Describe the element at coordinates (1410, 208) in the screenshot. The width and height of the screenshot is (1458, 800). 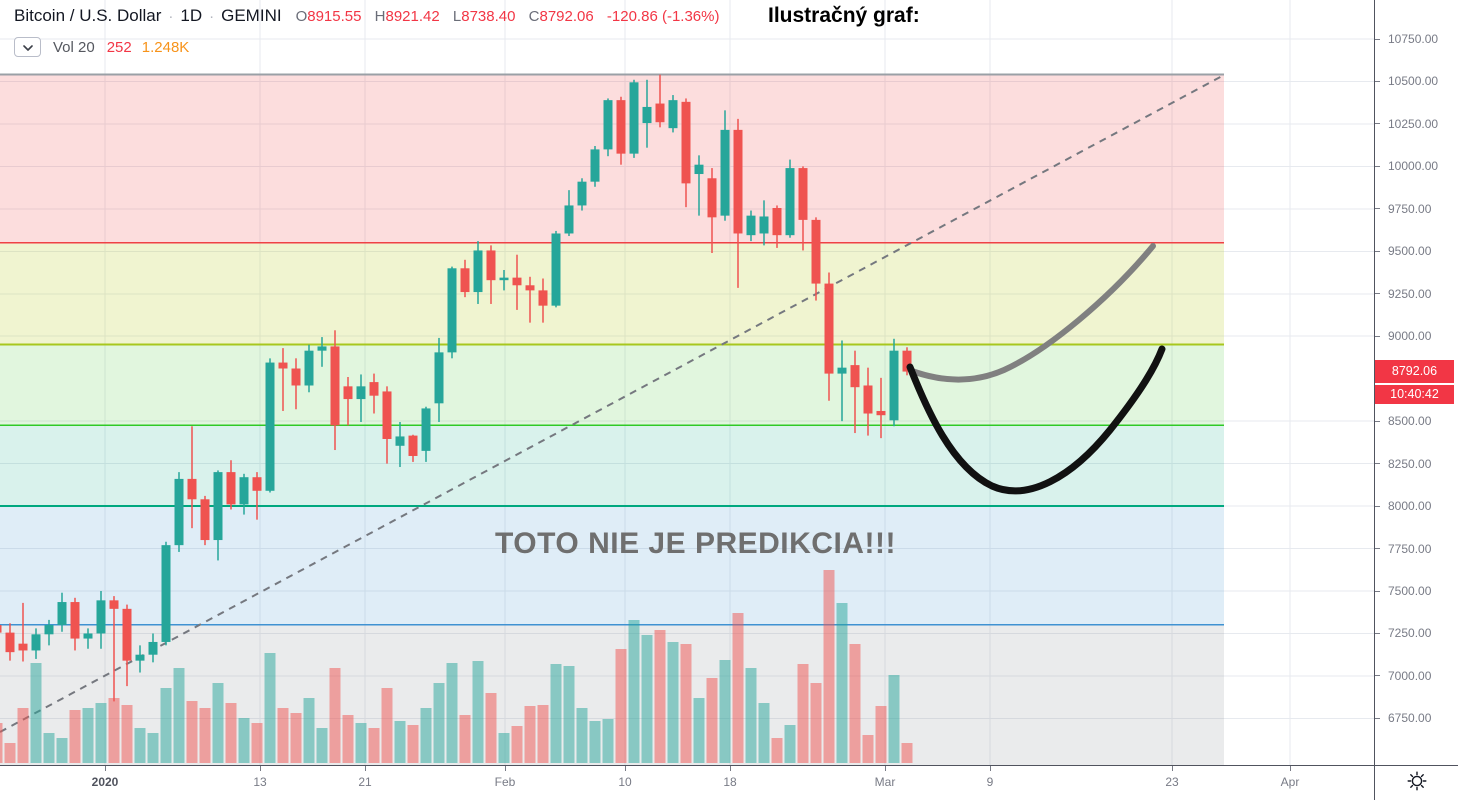
I see `price-axis-label: 9750.00` at that location.